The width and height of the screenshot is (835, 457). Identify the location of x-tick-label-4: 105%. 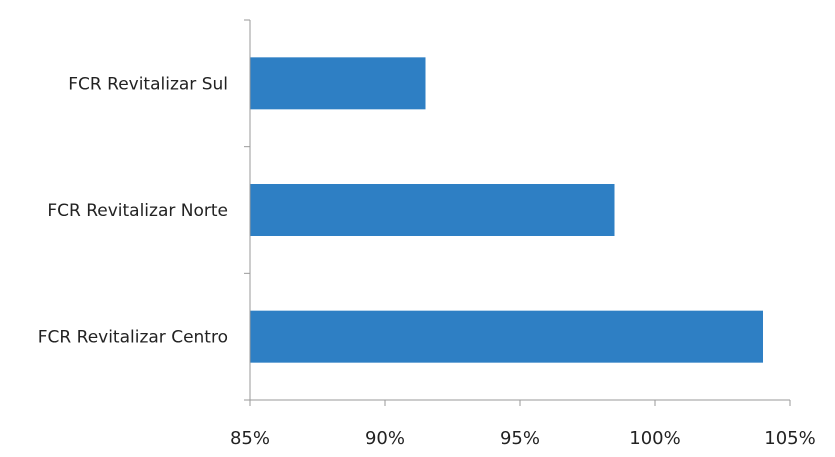
(789, 438).